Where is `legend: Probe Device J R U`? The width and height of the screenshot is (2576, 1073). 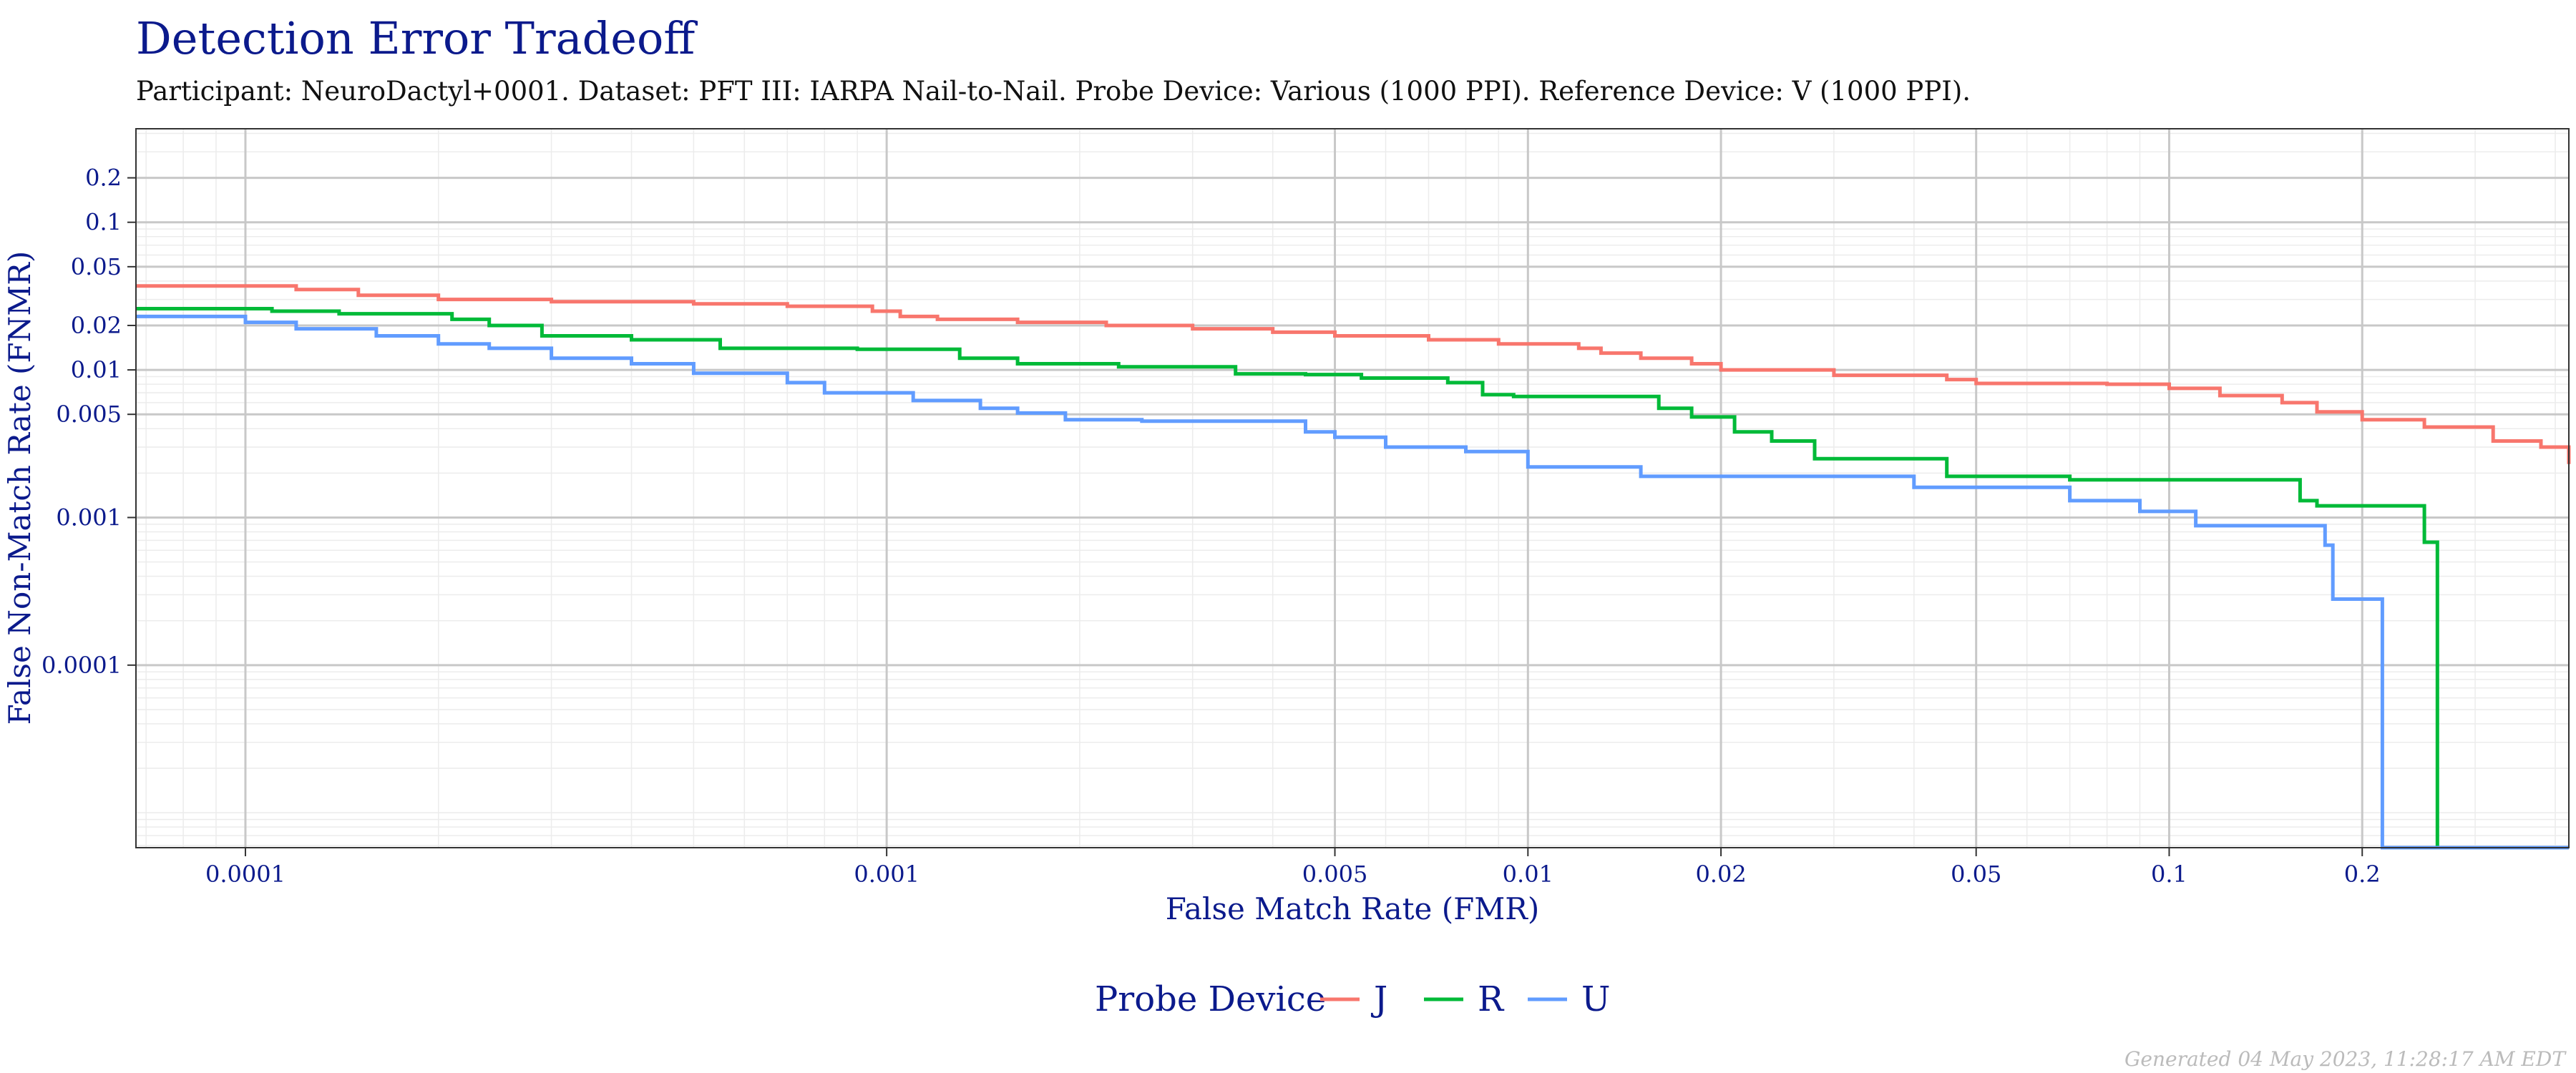 legend: Probe Device J R U is located at coordinates (1352, 999).